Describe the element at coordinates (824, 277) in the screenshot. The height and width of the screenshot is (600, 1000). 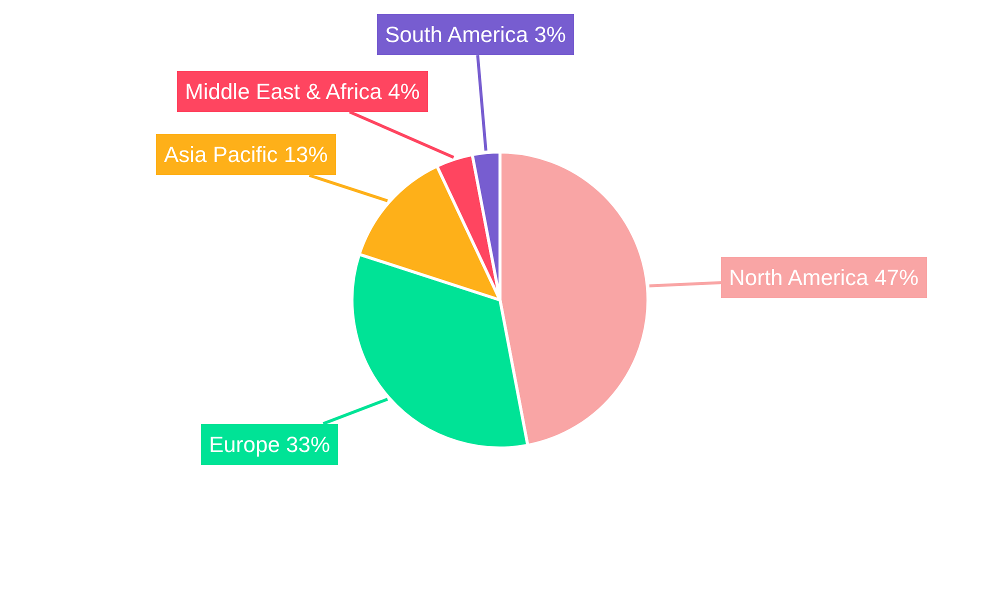
I see `slice-label: North America 47%` at that location.